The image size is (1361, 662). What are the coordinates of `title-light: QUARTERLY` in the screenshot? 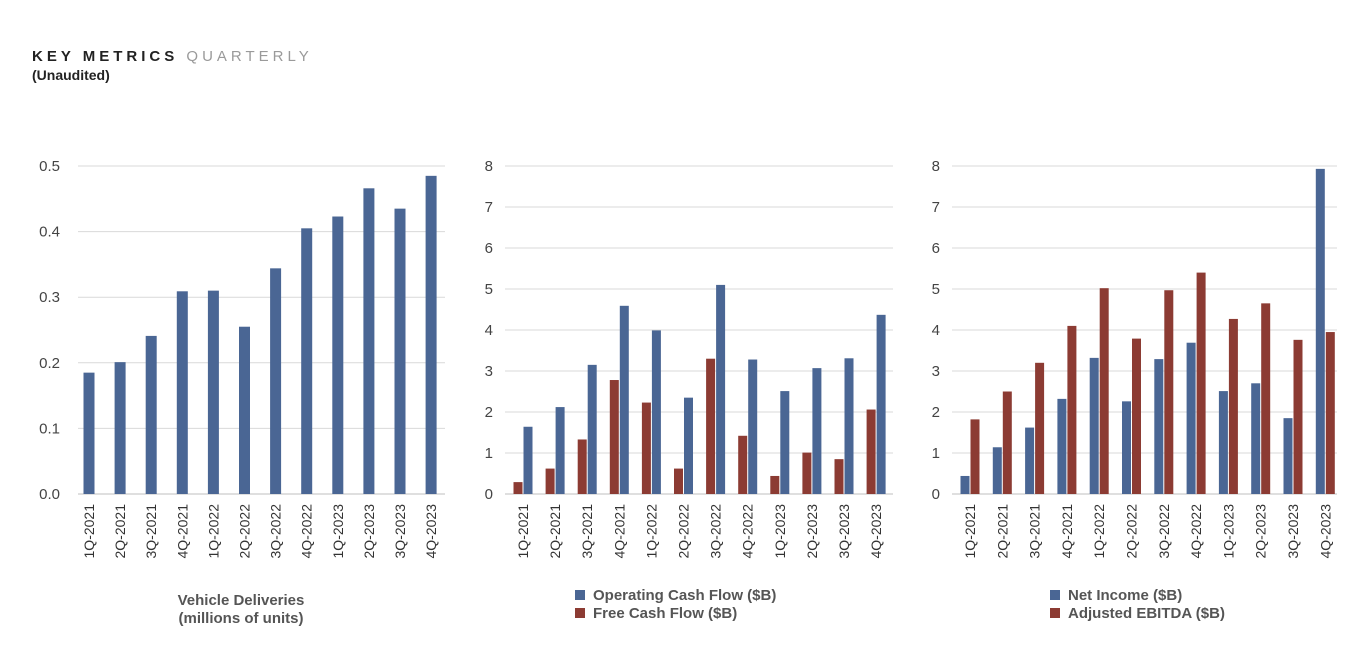 It's located at (249, 56).